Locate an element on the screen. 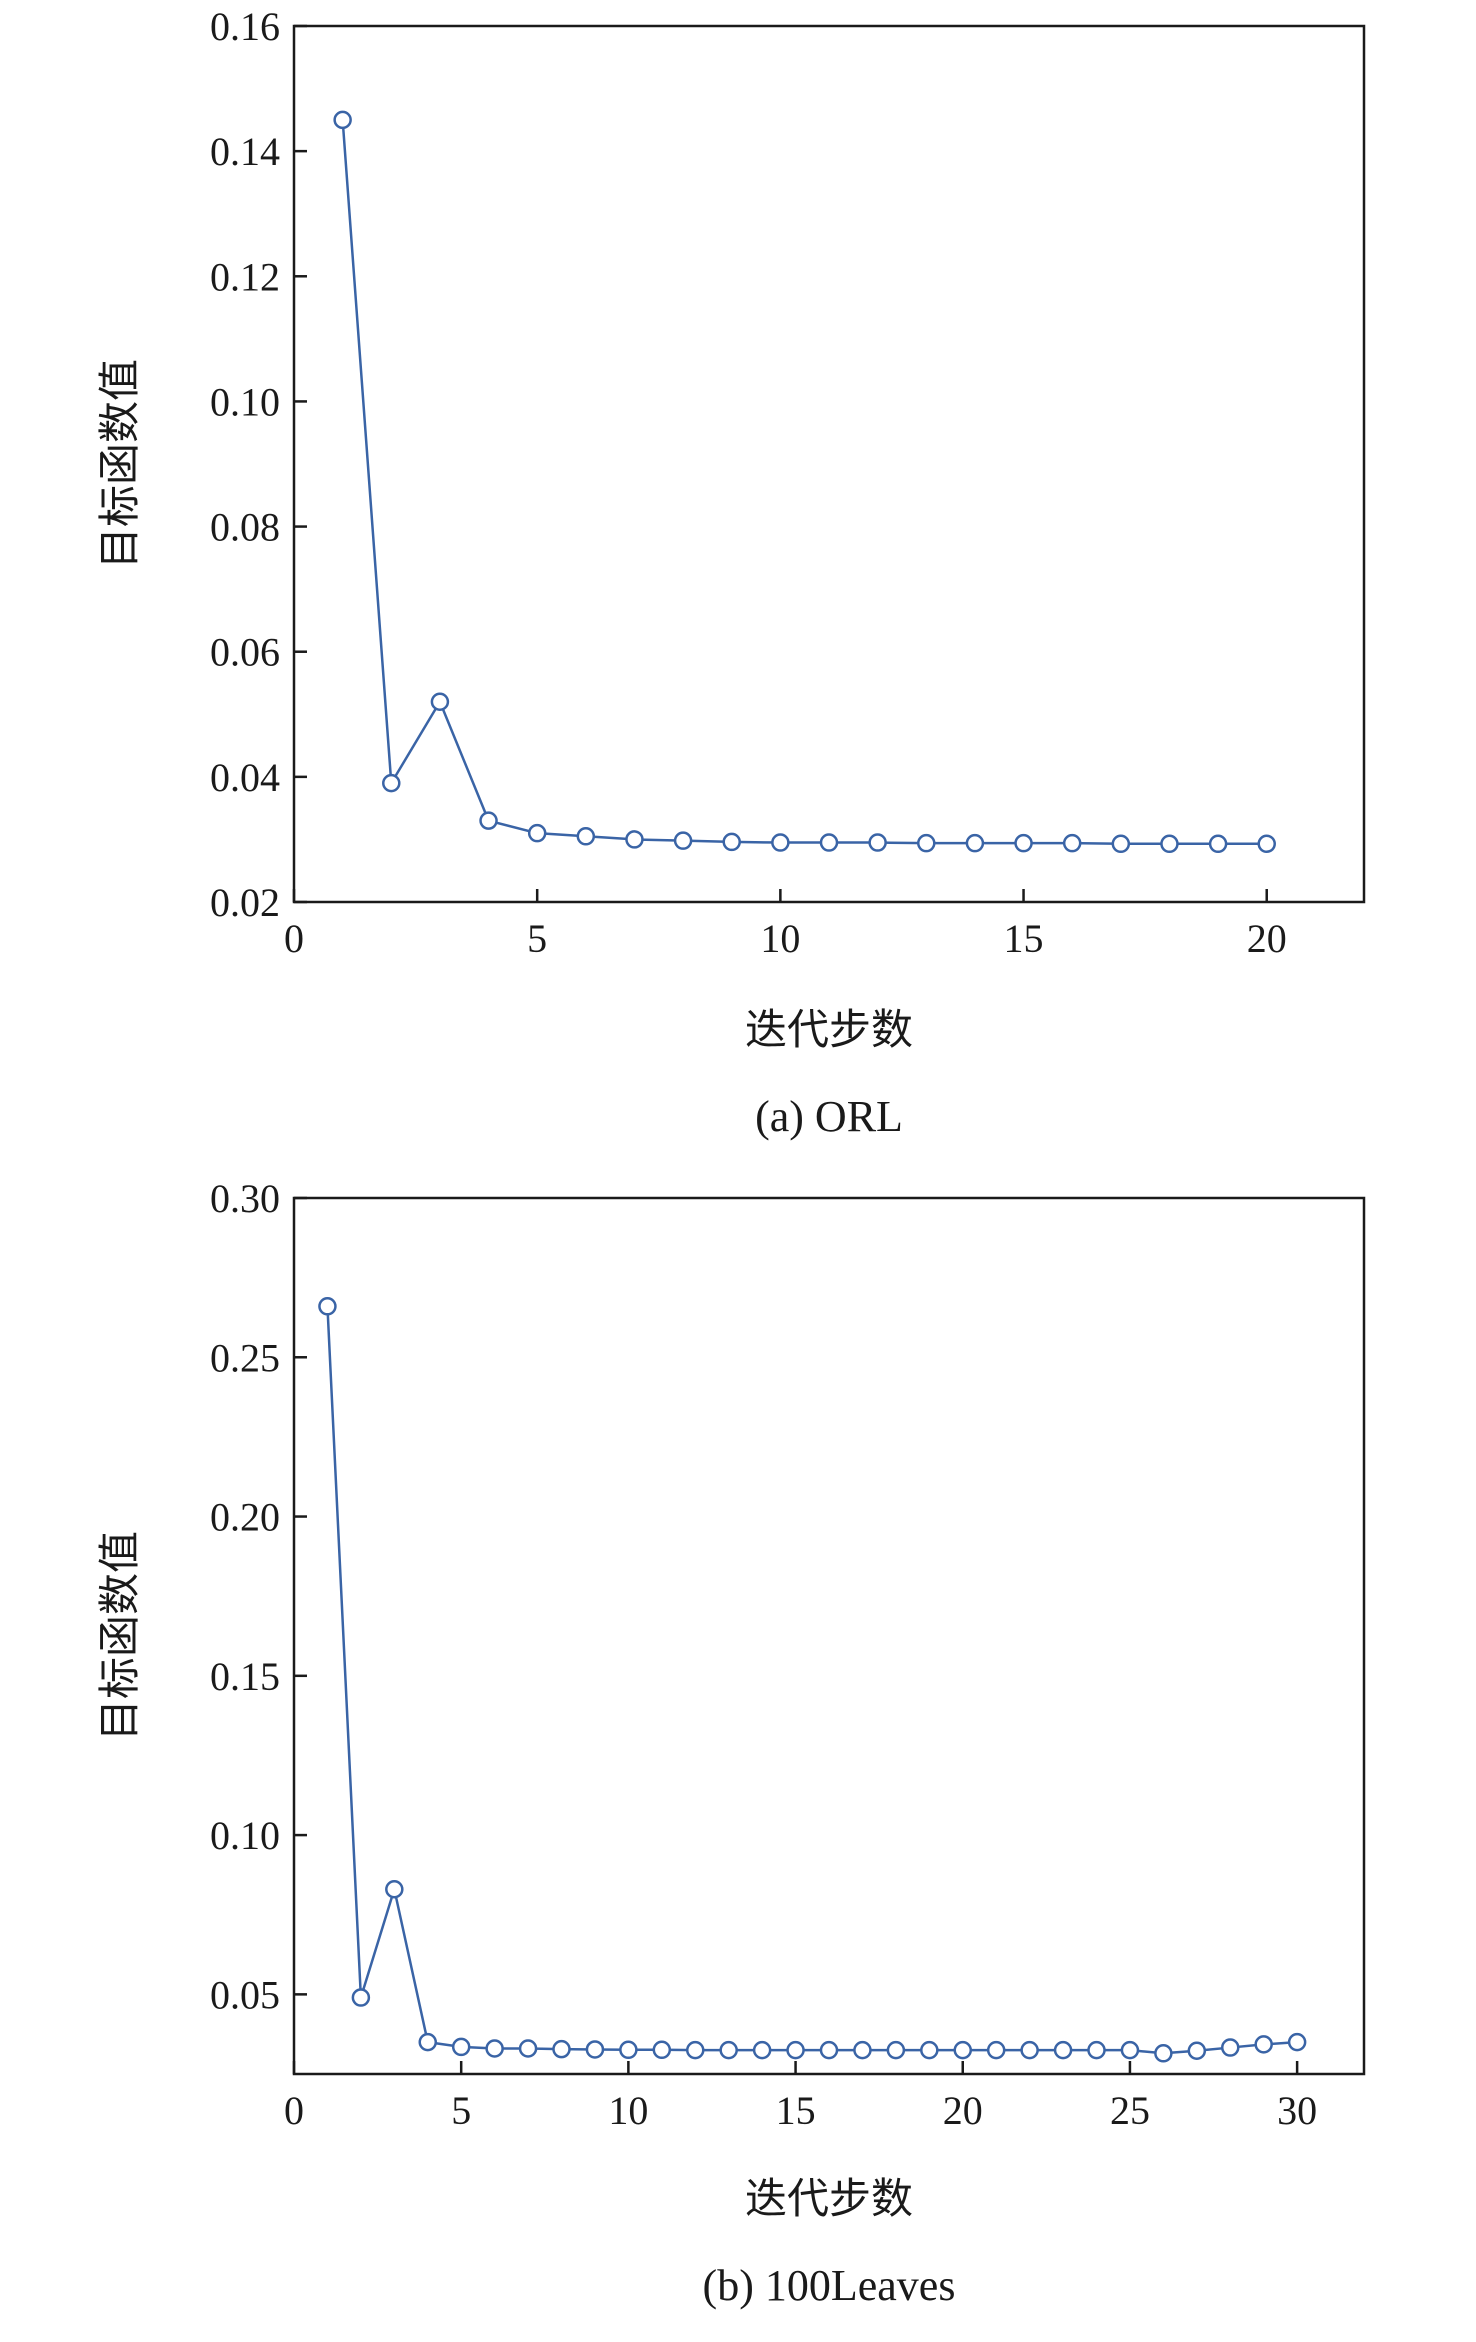 The width and height of the screenshot is (1476, 2342). y-tick-label: 0.14 is located at coordinates (245, 151).